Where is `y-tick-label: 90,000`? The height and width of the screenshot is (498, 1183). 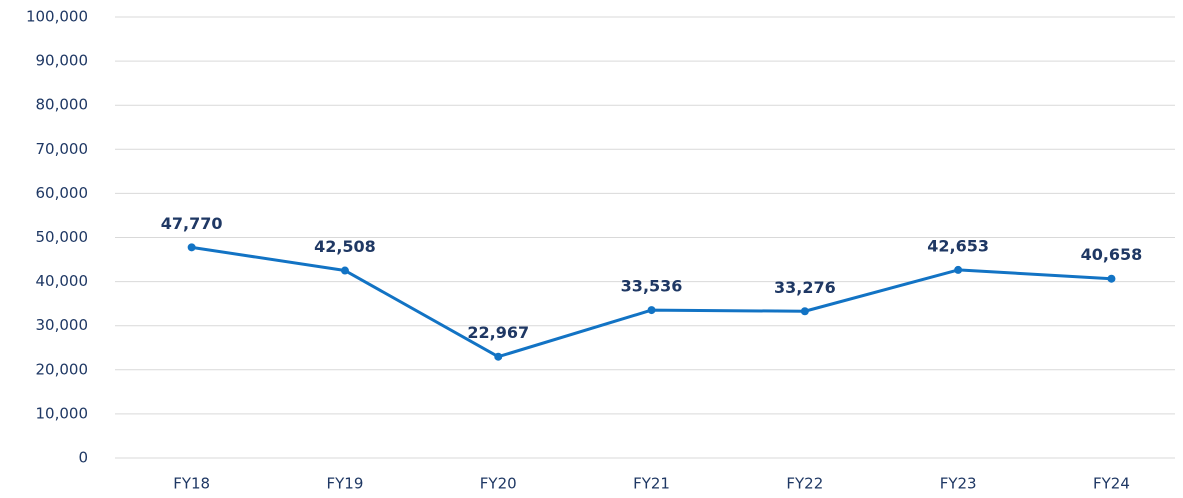 y-tick-label: 90,000 is located at coordinates (62, 61).